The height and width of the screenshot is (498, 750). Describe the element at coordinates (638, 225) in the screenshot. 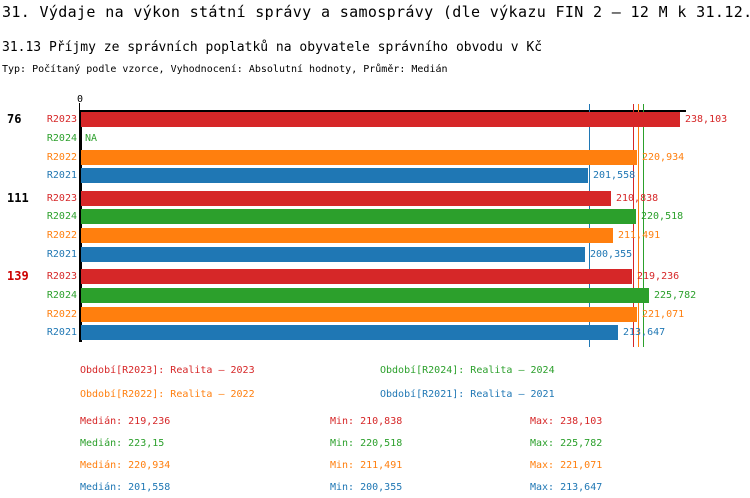

I see `median-line-R2022` at that location.